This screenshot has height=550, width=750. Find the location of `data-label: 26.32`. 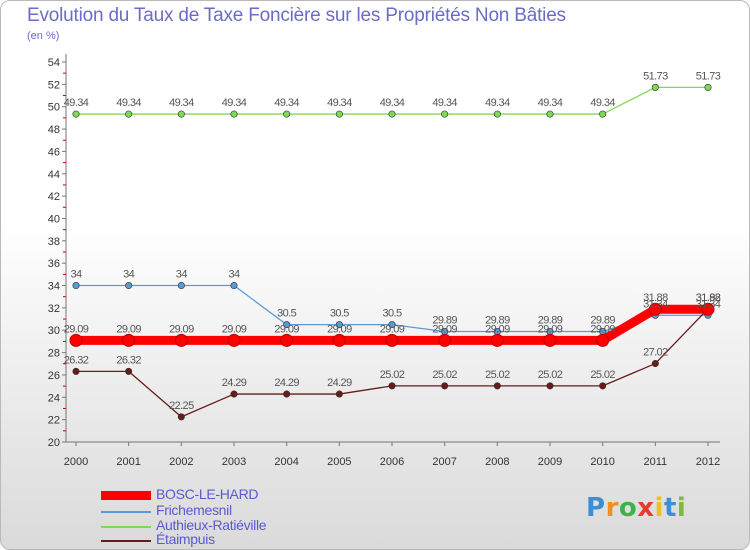

data-label: 26.32 is located at coordinates (128, 360).